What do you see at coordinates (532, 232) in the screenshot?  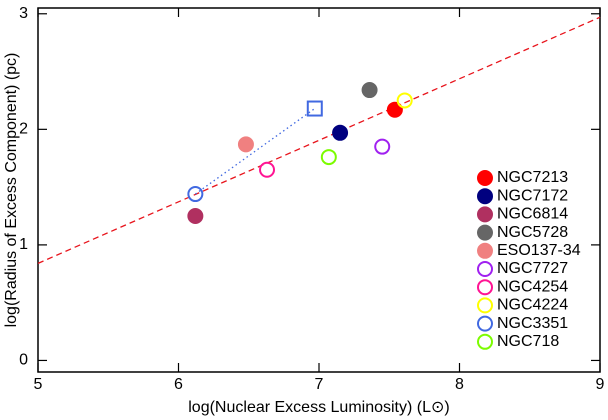 I see `legend-label: NGC5728` at bounding box center [532, 232].